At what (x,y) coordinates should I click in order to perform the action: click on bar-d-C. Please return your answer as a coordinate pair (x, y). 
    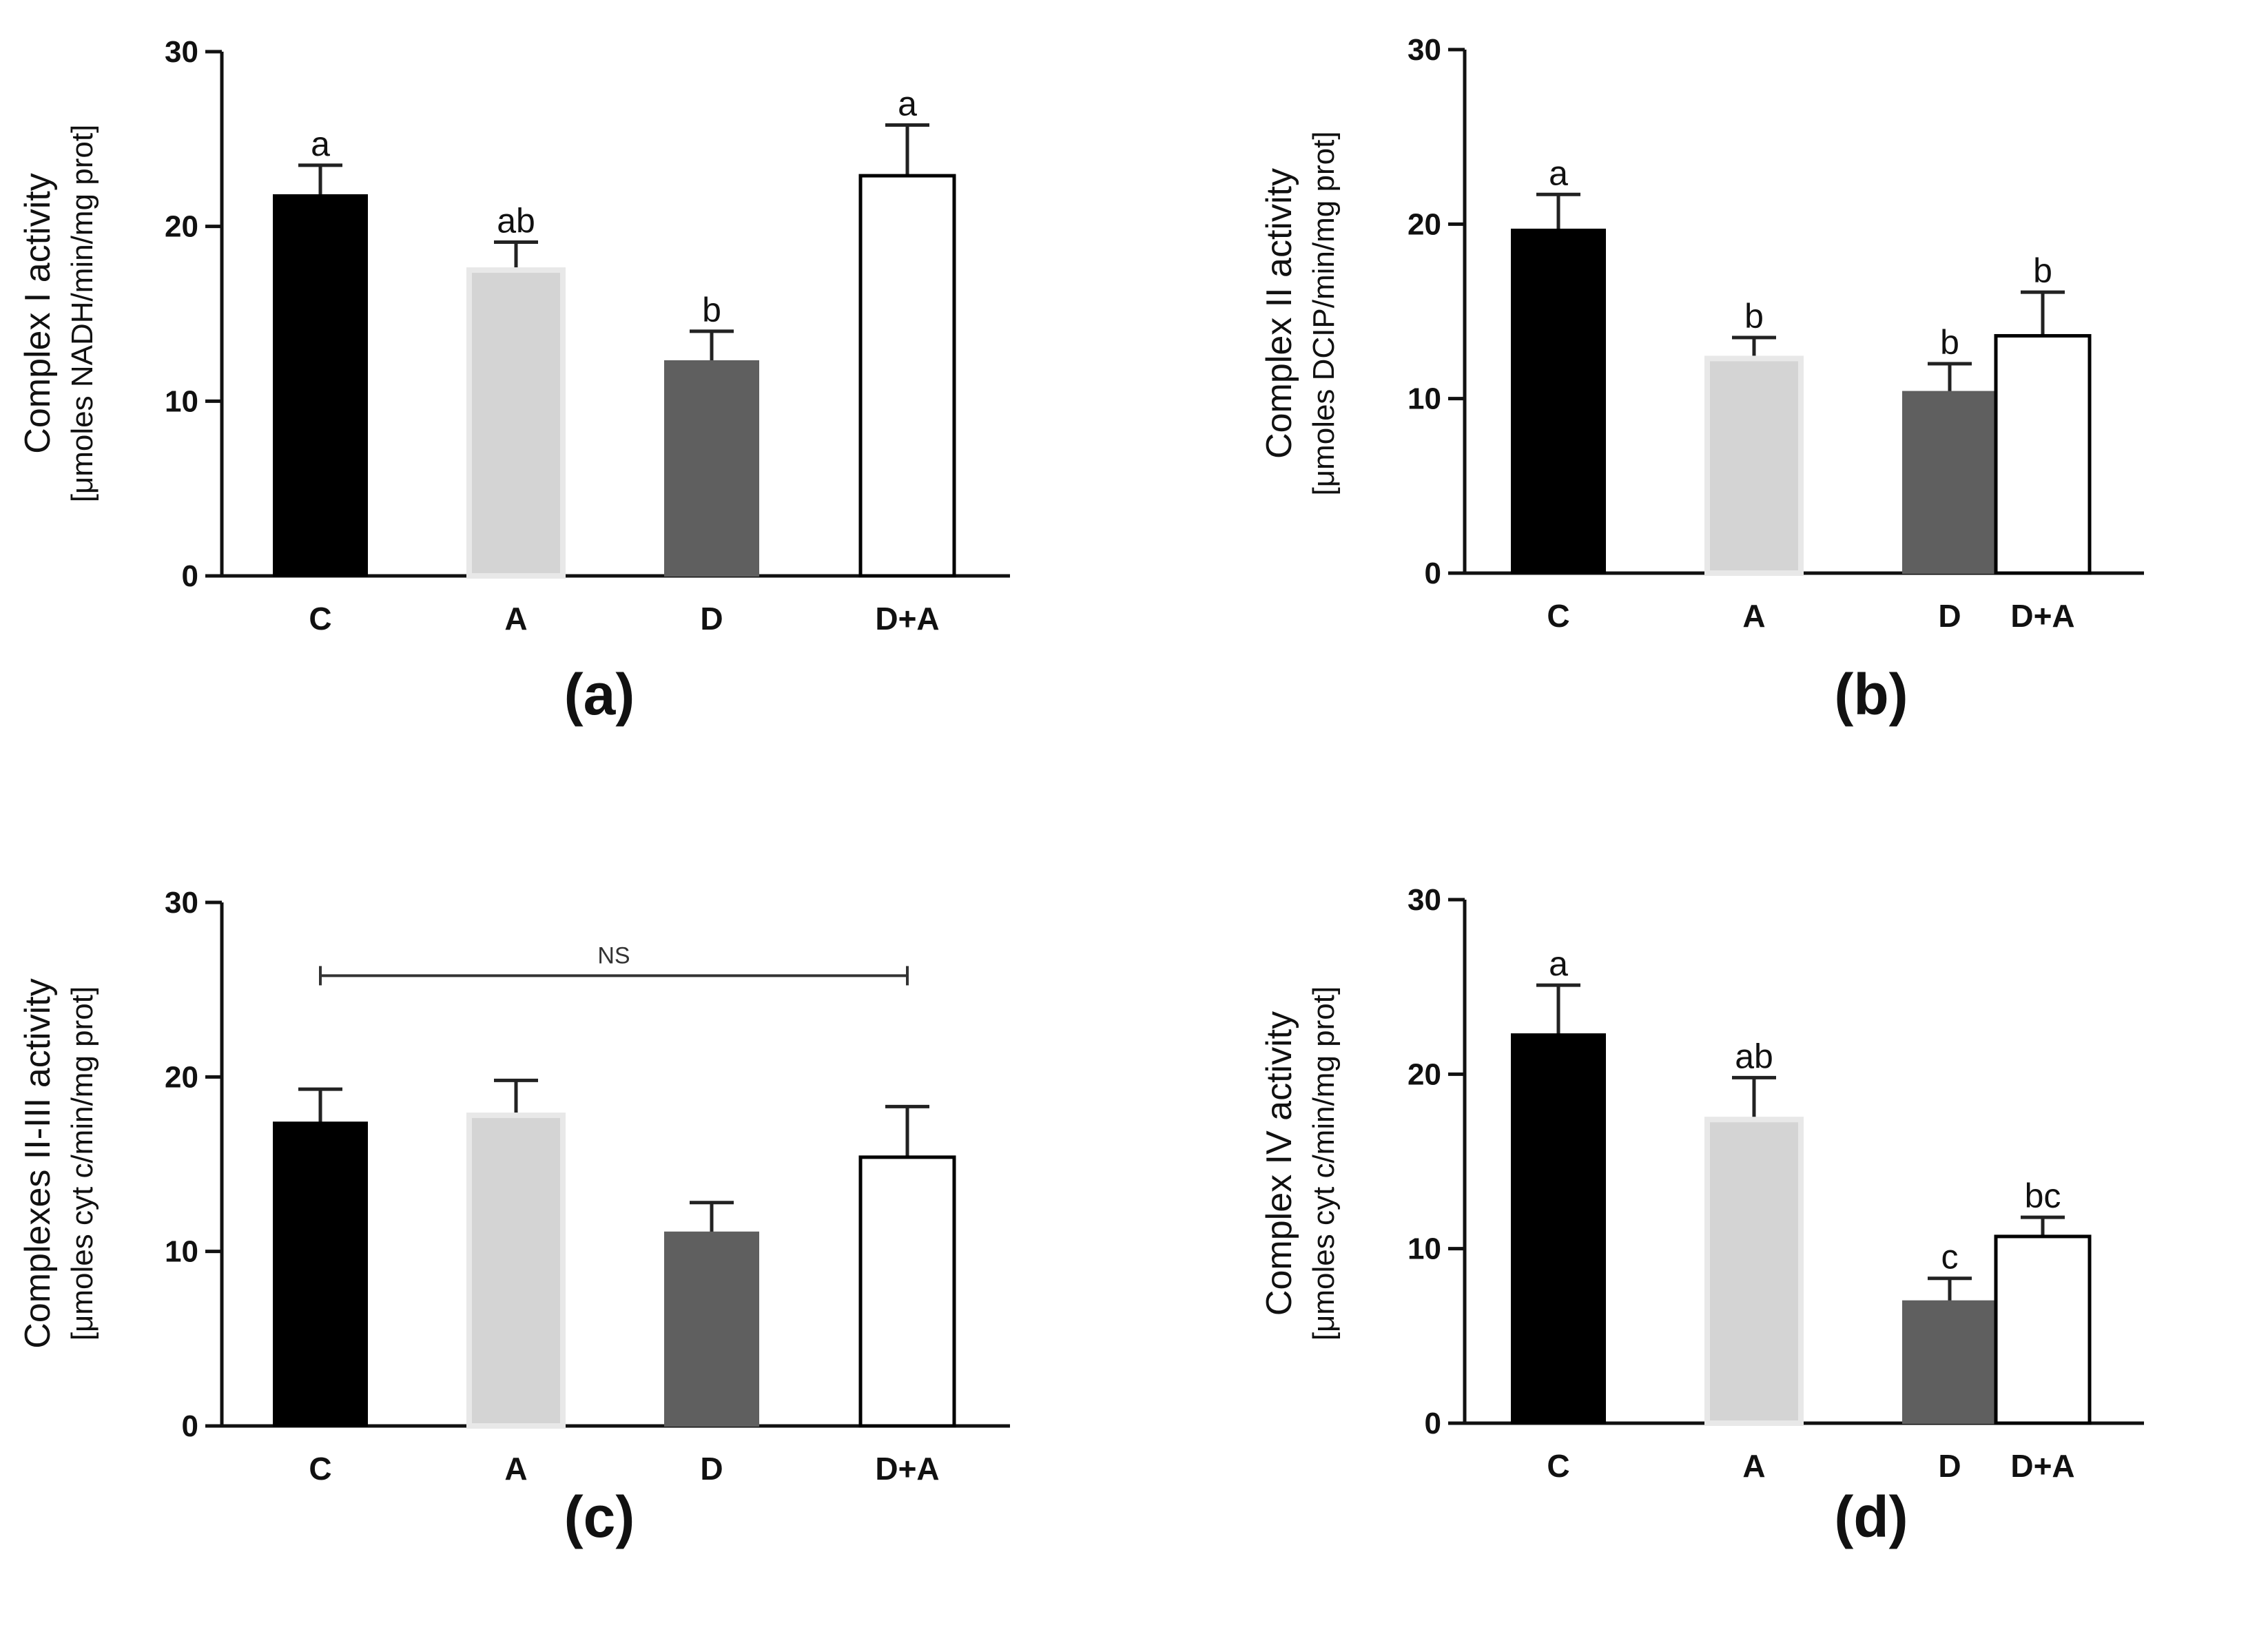
    Looking at the image, I should click on (1558, 1229).